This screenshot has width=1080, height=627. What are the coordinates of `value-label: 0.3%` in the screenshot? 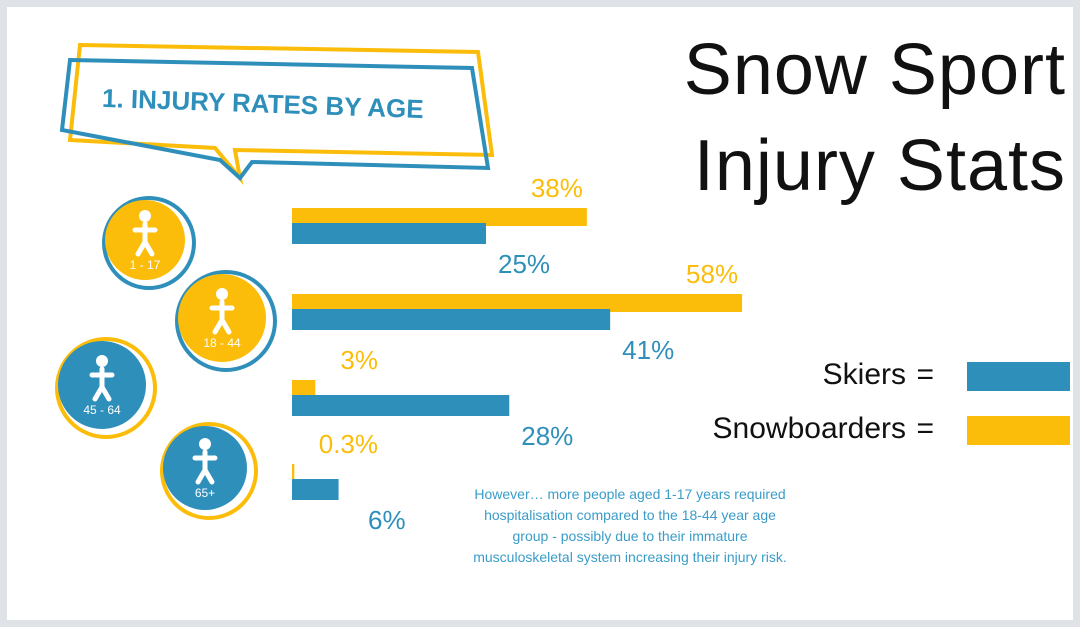 It's located at (348, 444).